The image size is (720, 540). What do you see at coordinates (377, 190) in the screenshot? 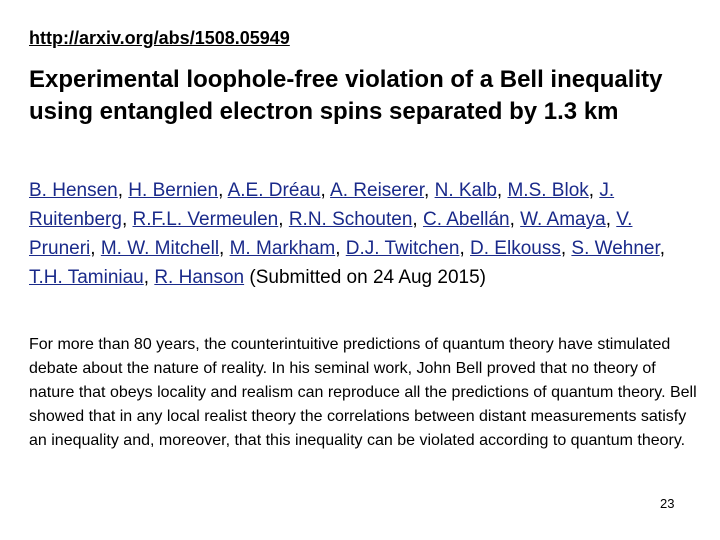
I see `author-link: A. Reiserer` at bounding box center [377, 190].